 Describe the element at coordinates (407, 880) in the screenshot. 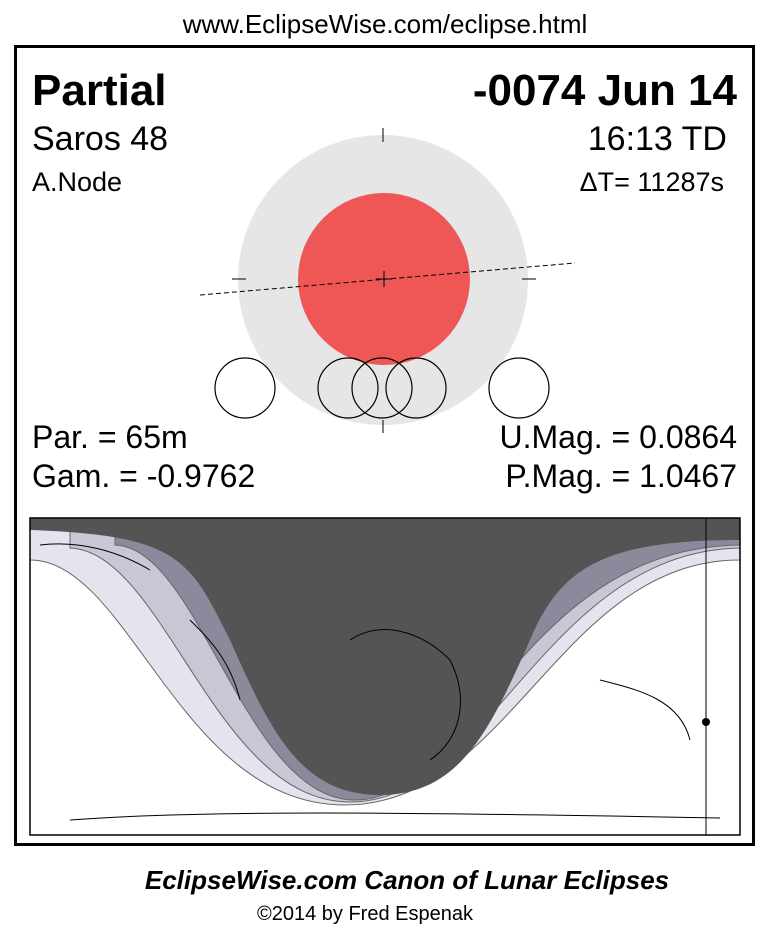

I see `footer-title: EclipseWise.com Canon of Lunar Eclipses` at that location.